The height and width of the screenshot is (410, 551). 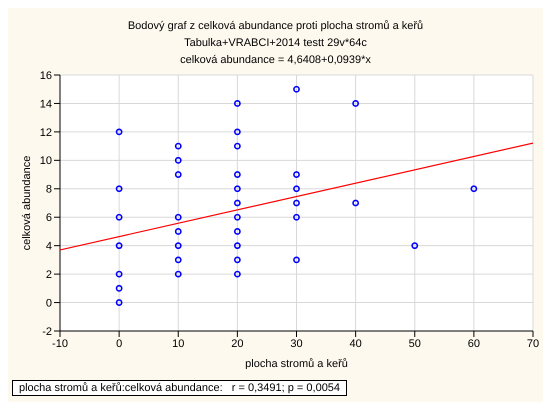 I want to click on y-tick-label: 12, so click(x=46, y=132).